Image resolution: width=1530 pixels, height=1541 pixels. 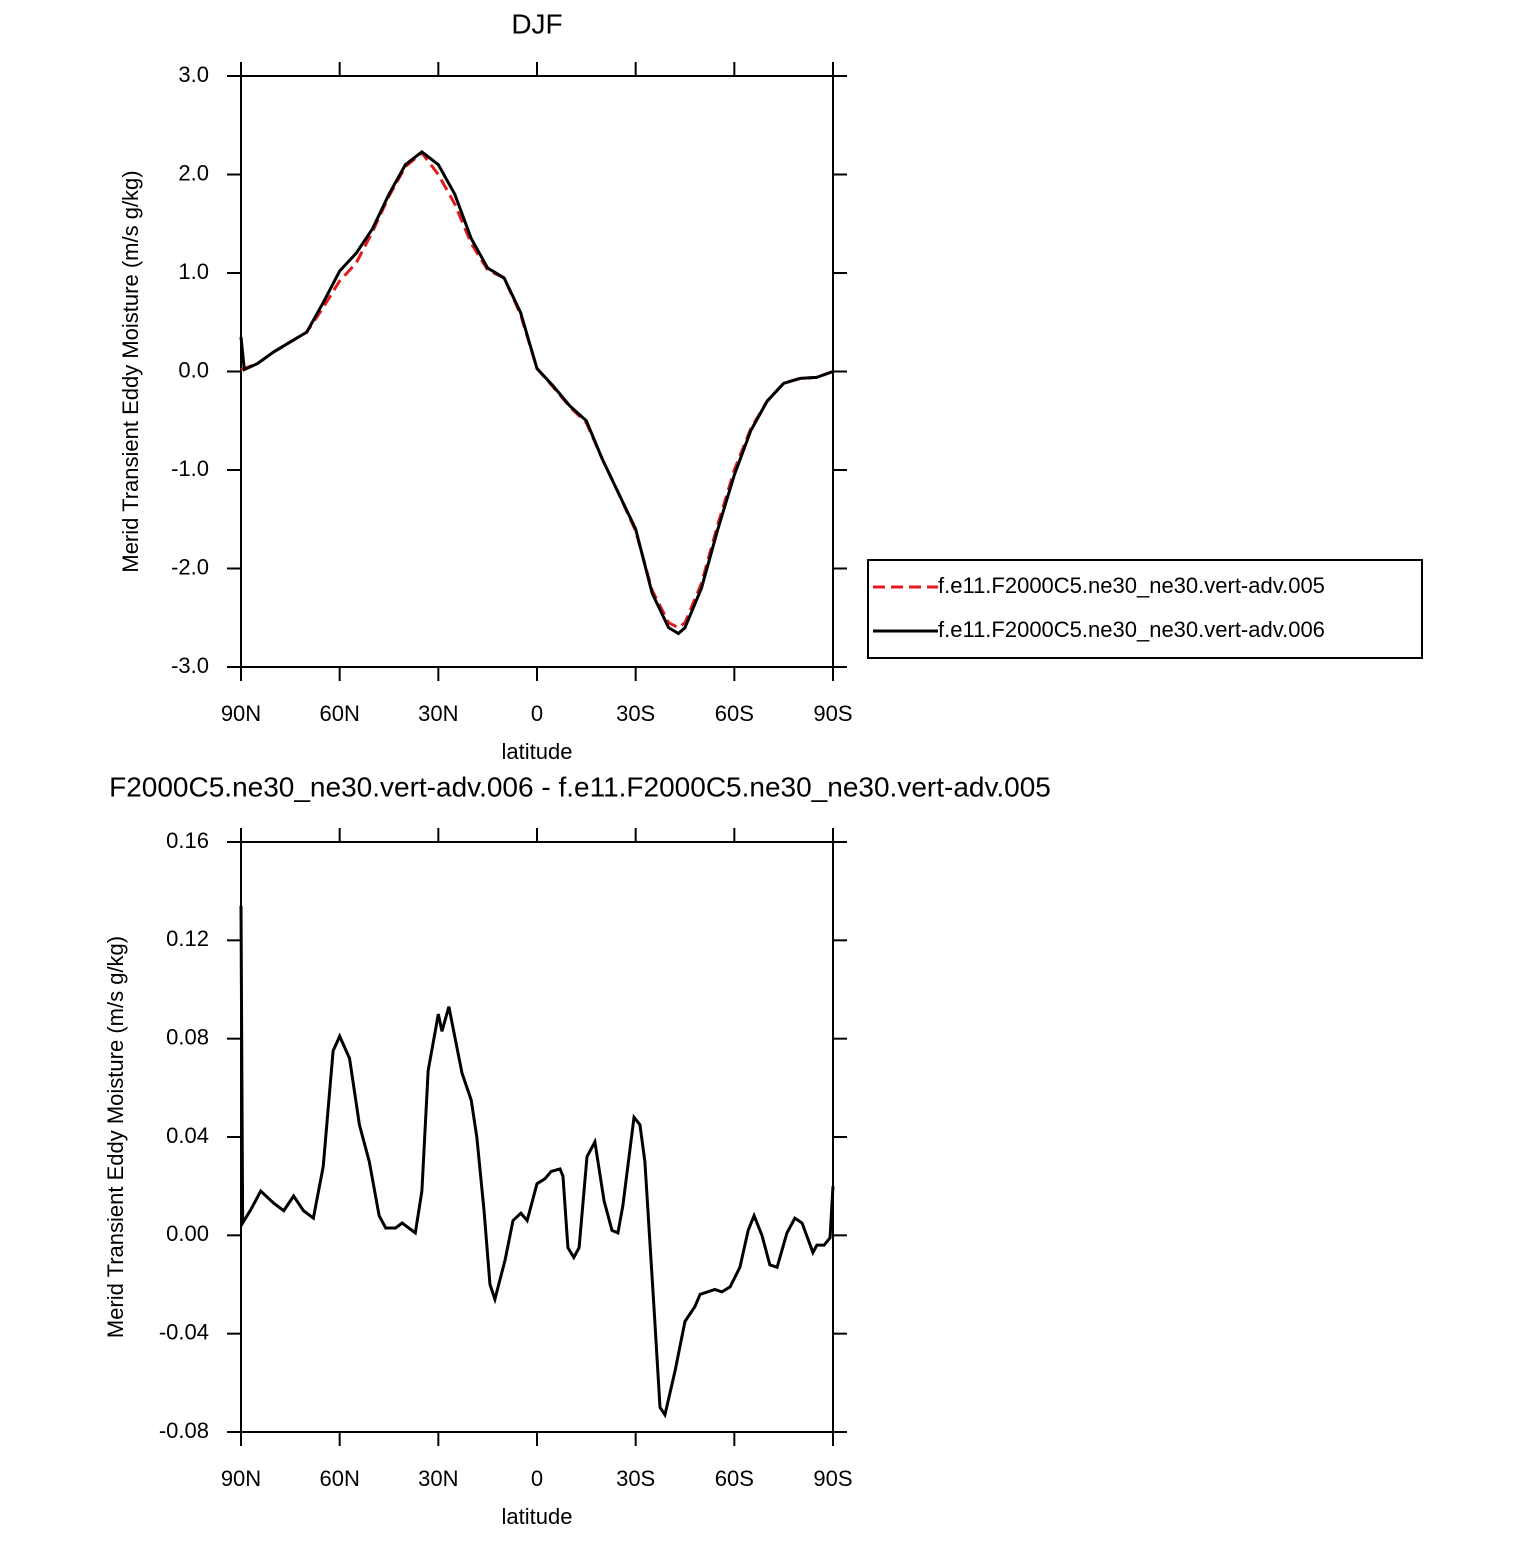 I want to click on y-tick-label: -2.0, so click(x=190, y=566).